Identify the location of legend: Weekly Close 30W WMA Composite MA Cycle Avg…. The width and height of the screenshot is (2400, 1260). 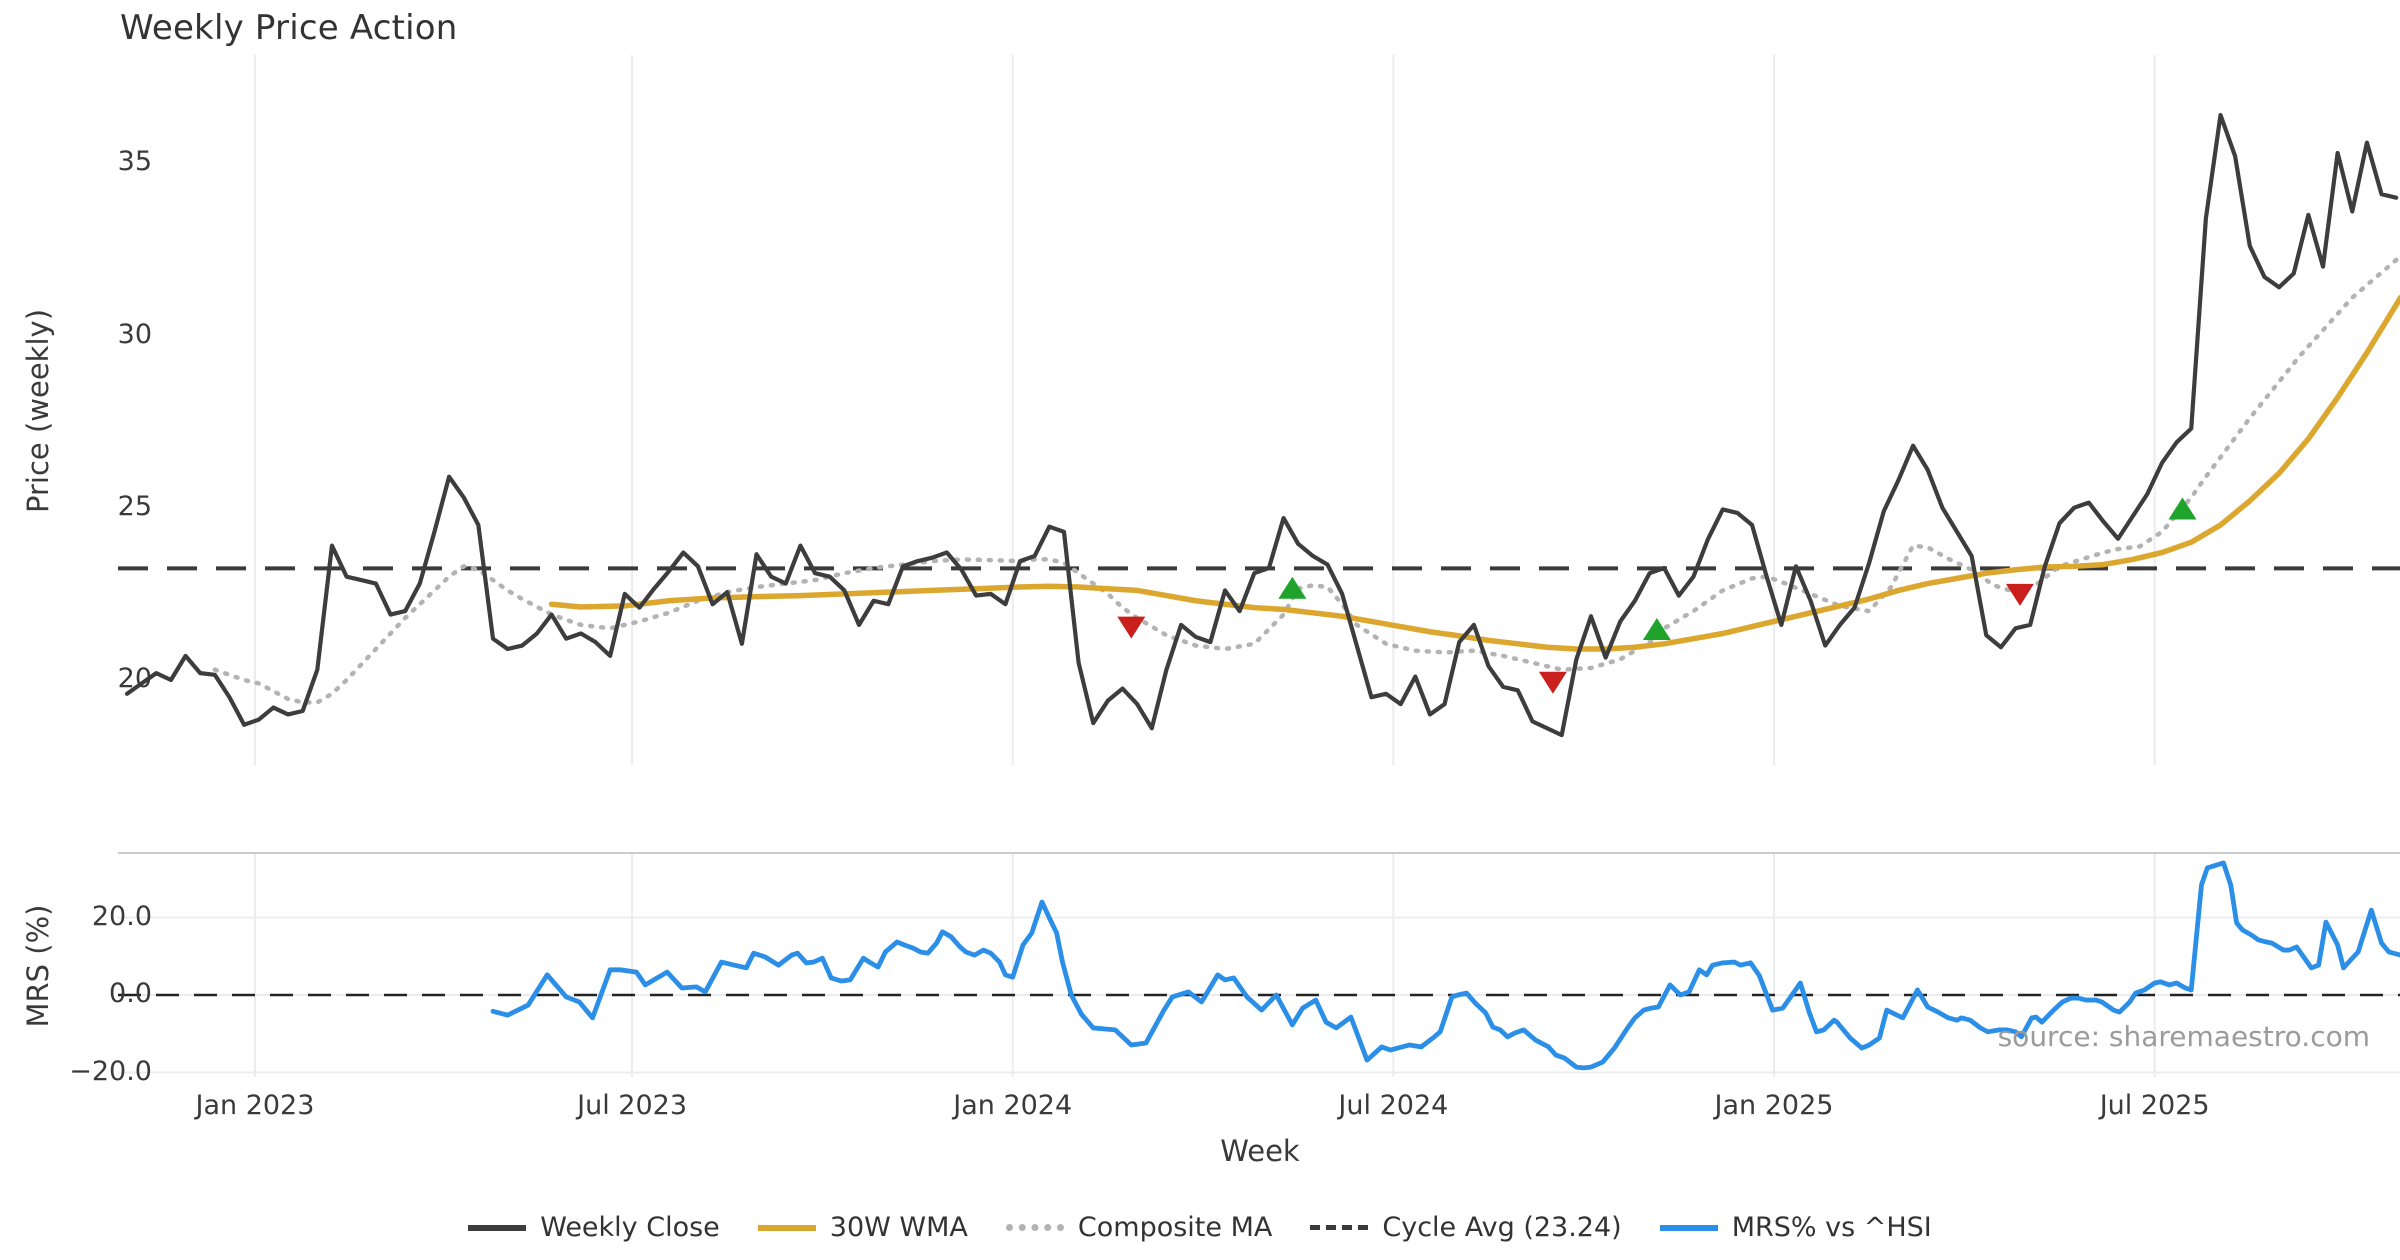
(1200, 1227).